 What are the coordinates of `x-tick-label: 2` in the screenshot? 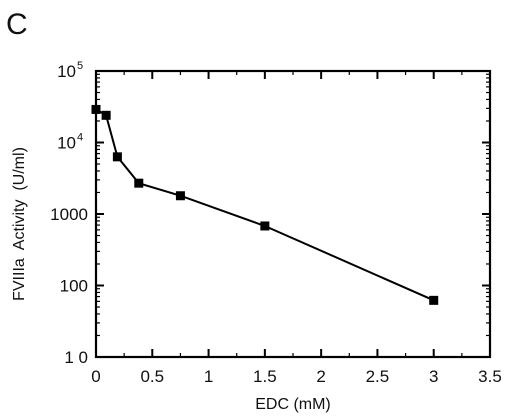 It's located at (320, 376).